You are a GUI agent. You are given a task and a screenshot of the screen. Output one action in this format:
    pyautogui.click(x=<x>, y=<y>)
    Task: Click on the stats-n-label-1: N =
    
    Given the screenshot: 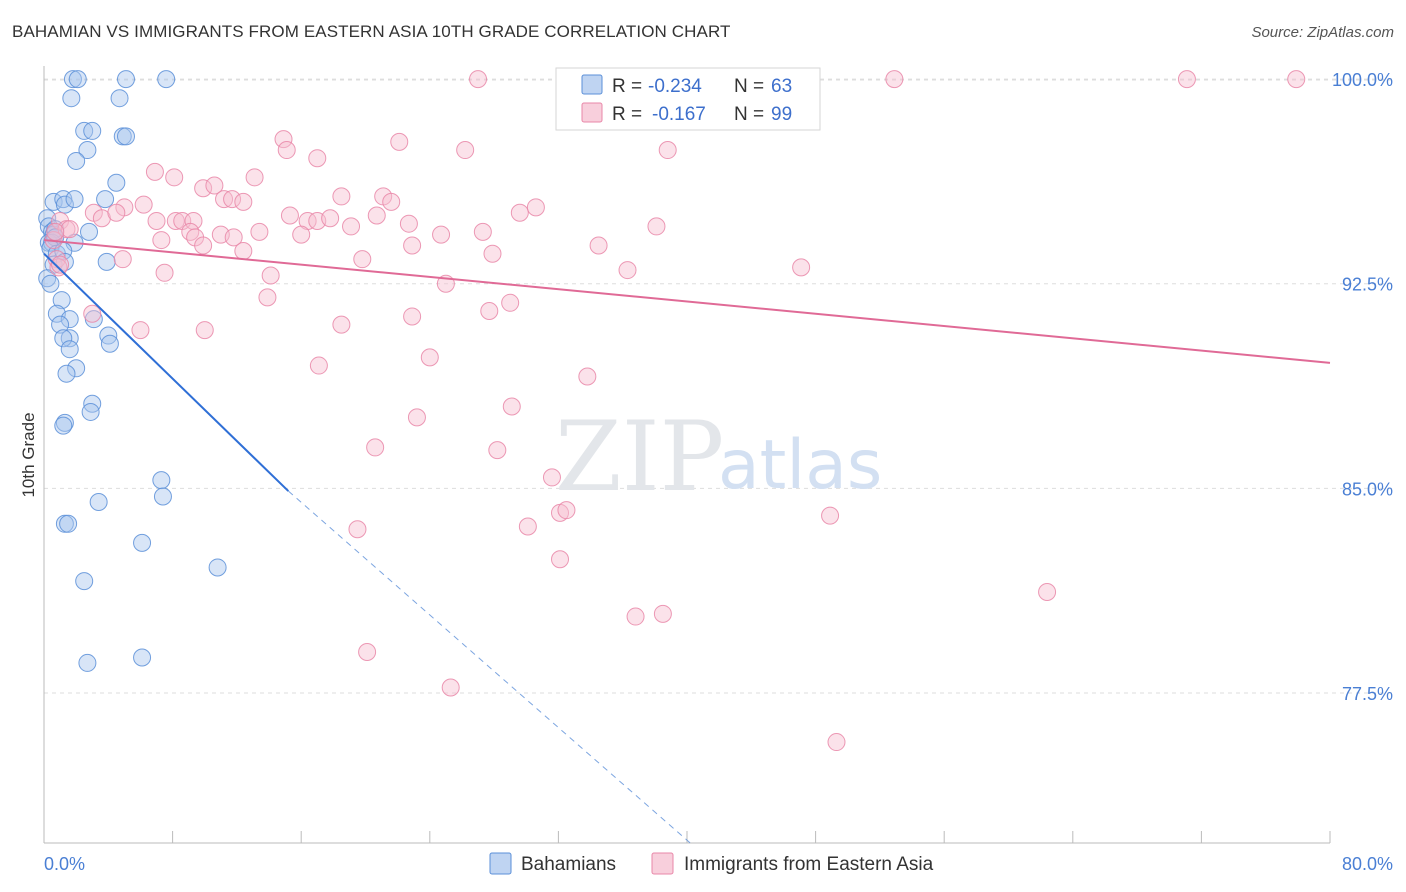 What is the action you would take?
    pyautogui.click(x=749, y=86)
    